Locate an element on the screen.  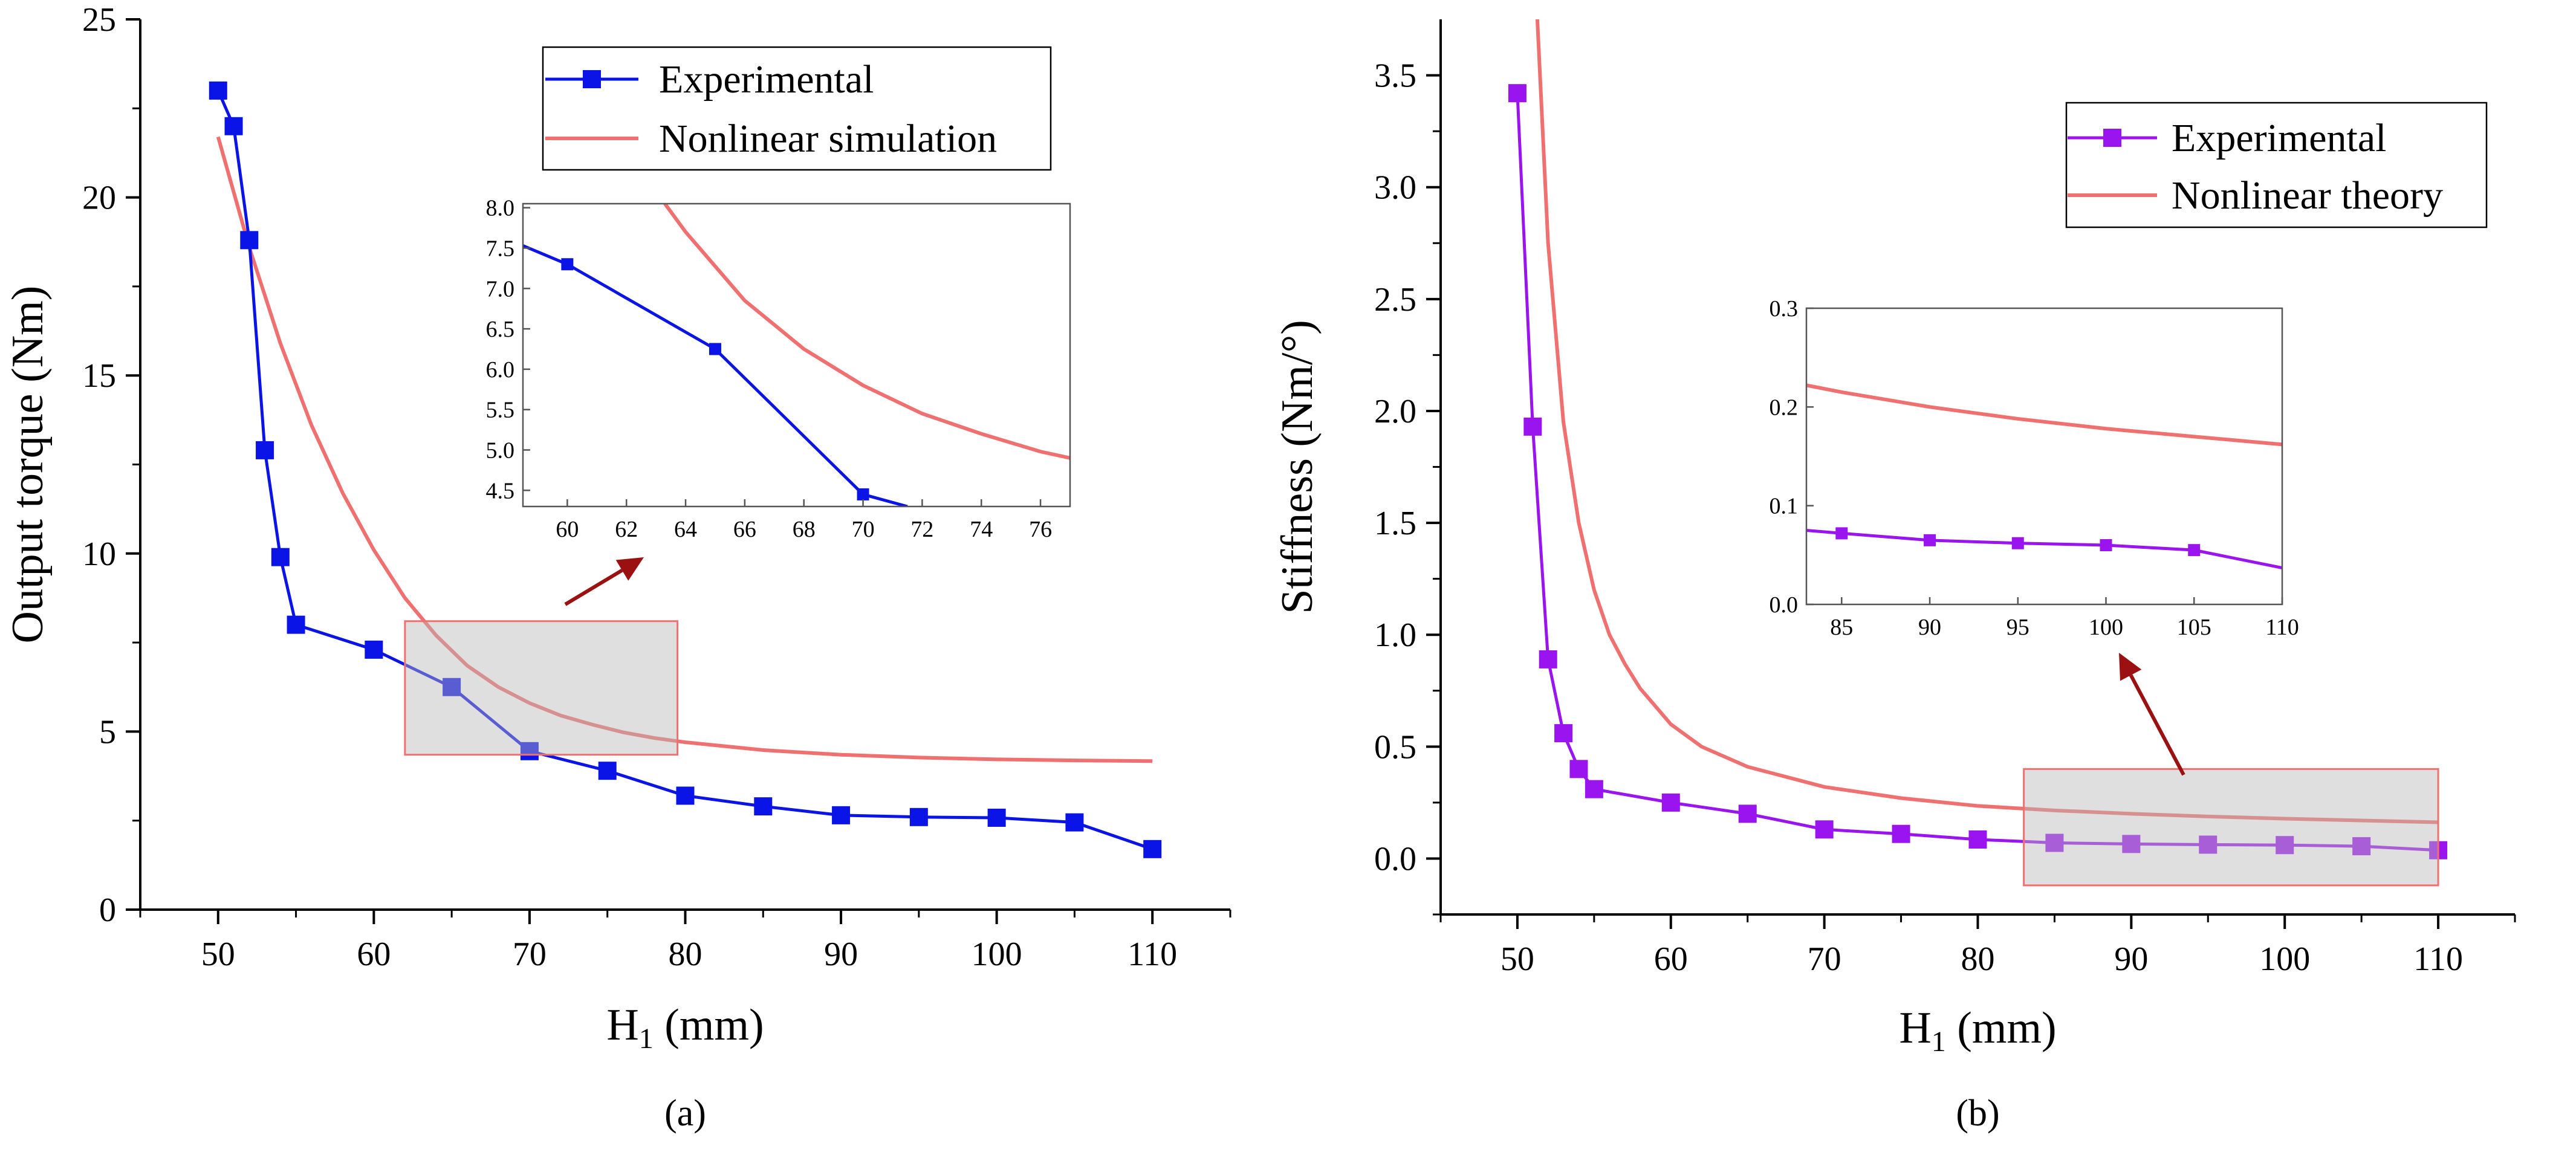
panel-b-y-tick-label: 1.5 is located at coordinates (1395, 523).